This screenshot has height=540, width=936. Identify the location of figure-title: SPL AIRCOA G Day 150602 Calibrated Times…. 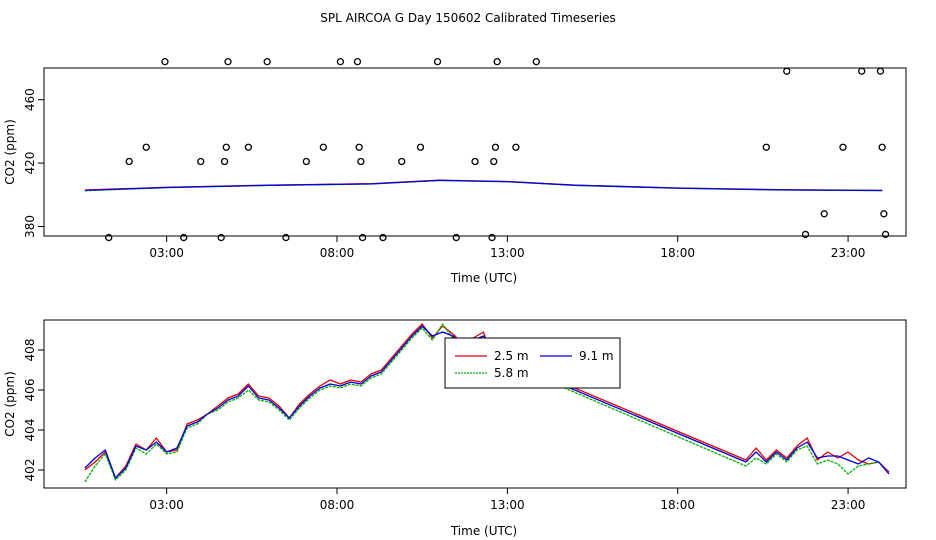
(467, 18).